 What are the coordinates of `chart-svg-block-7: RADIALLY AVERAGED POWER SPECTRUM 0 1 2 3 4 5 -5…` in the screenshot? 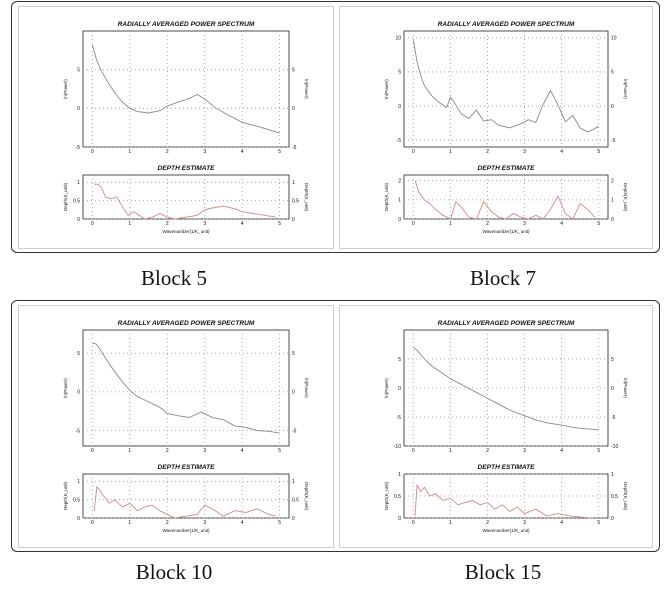 It's located at (506, 127).